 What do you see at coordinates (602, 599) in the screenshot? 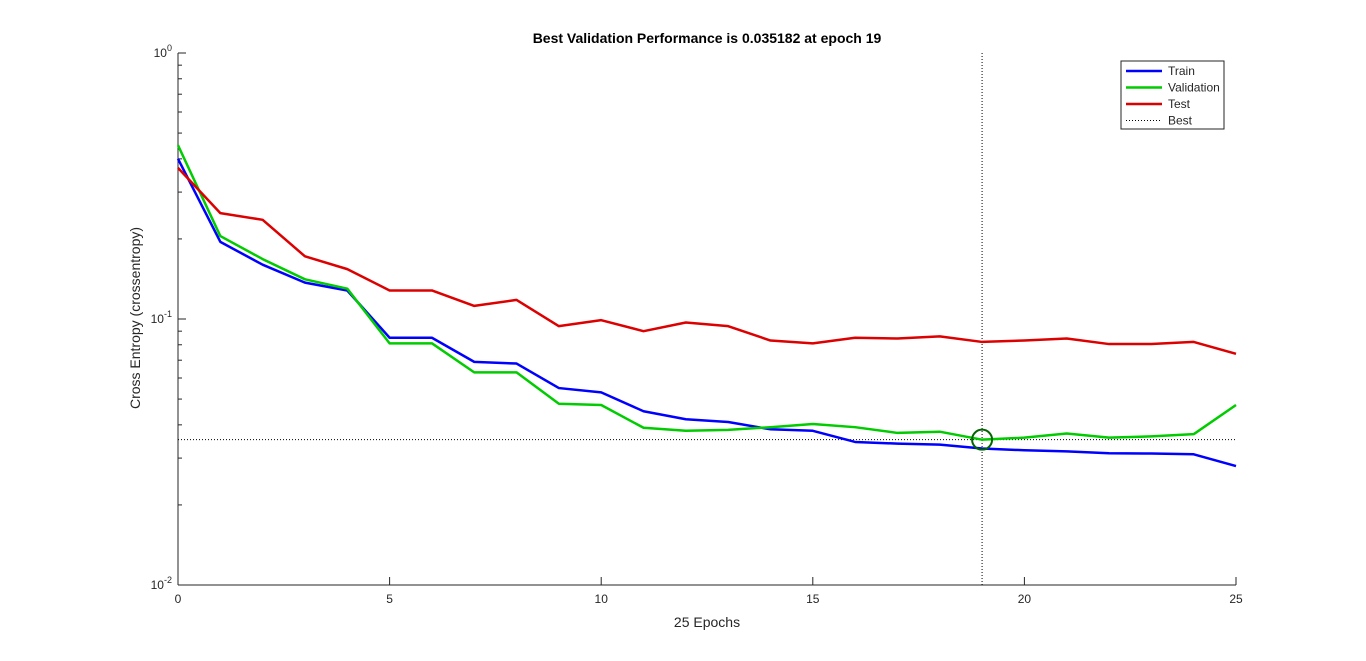
I see `x-tick-label: 10` at bounding box center [602, 599].